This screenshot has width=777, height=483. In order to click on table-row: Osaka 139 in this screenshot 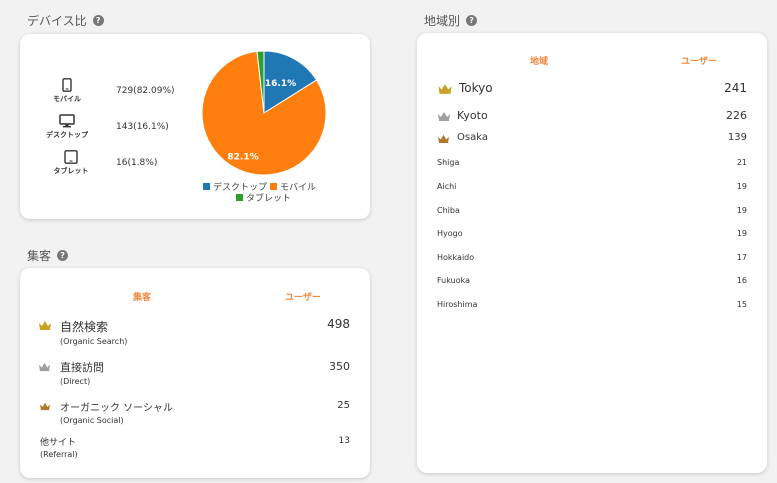, I will do `click(592, 136)`.